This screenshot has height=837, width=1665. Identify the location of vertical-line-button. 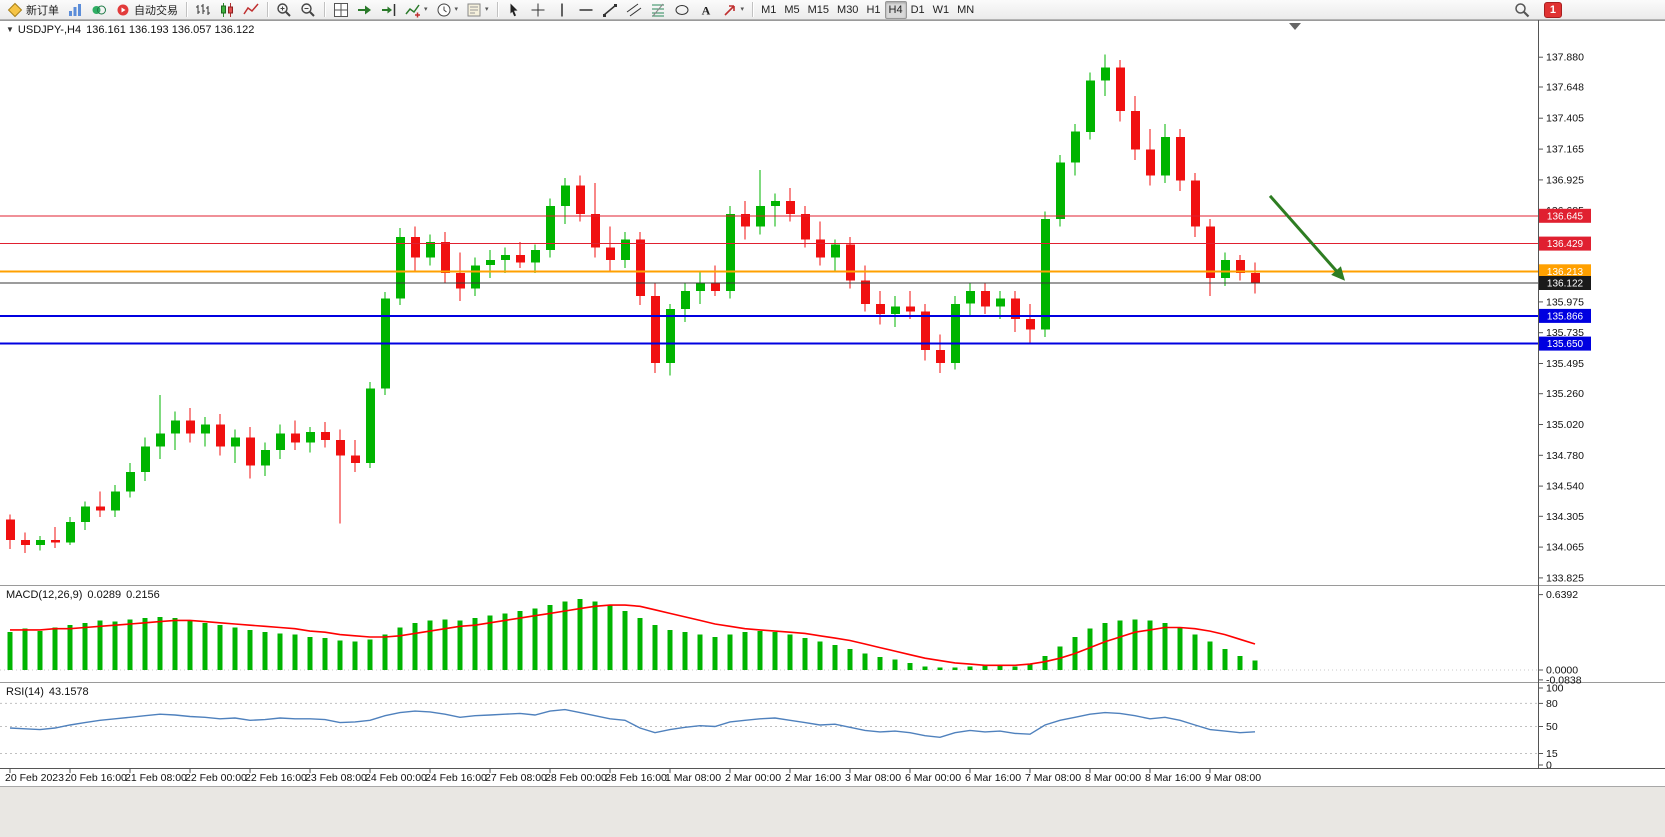
(562, 10).